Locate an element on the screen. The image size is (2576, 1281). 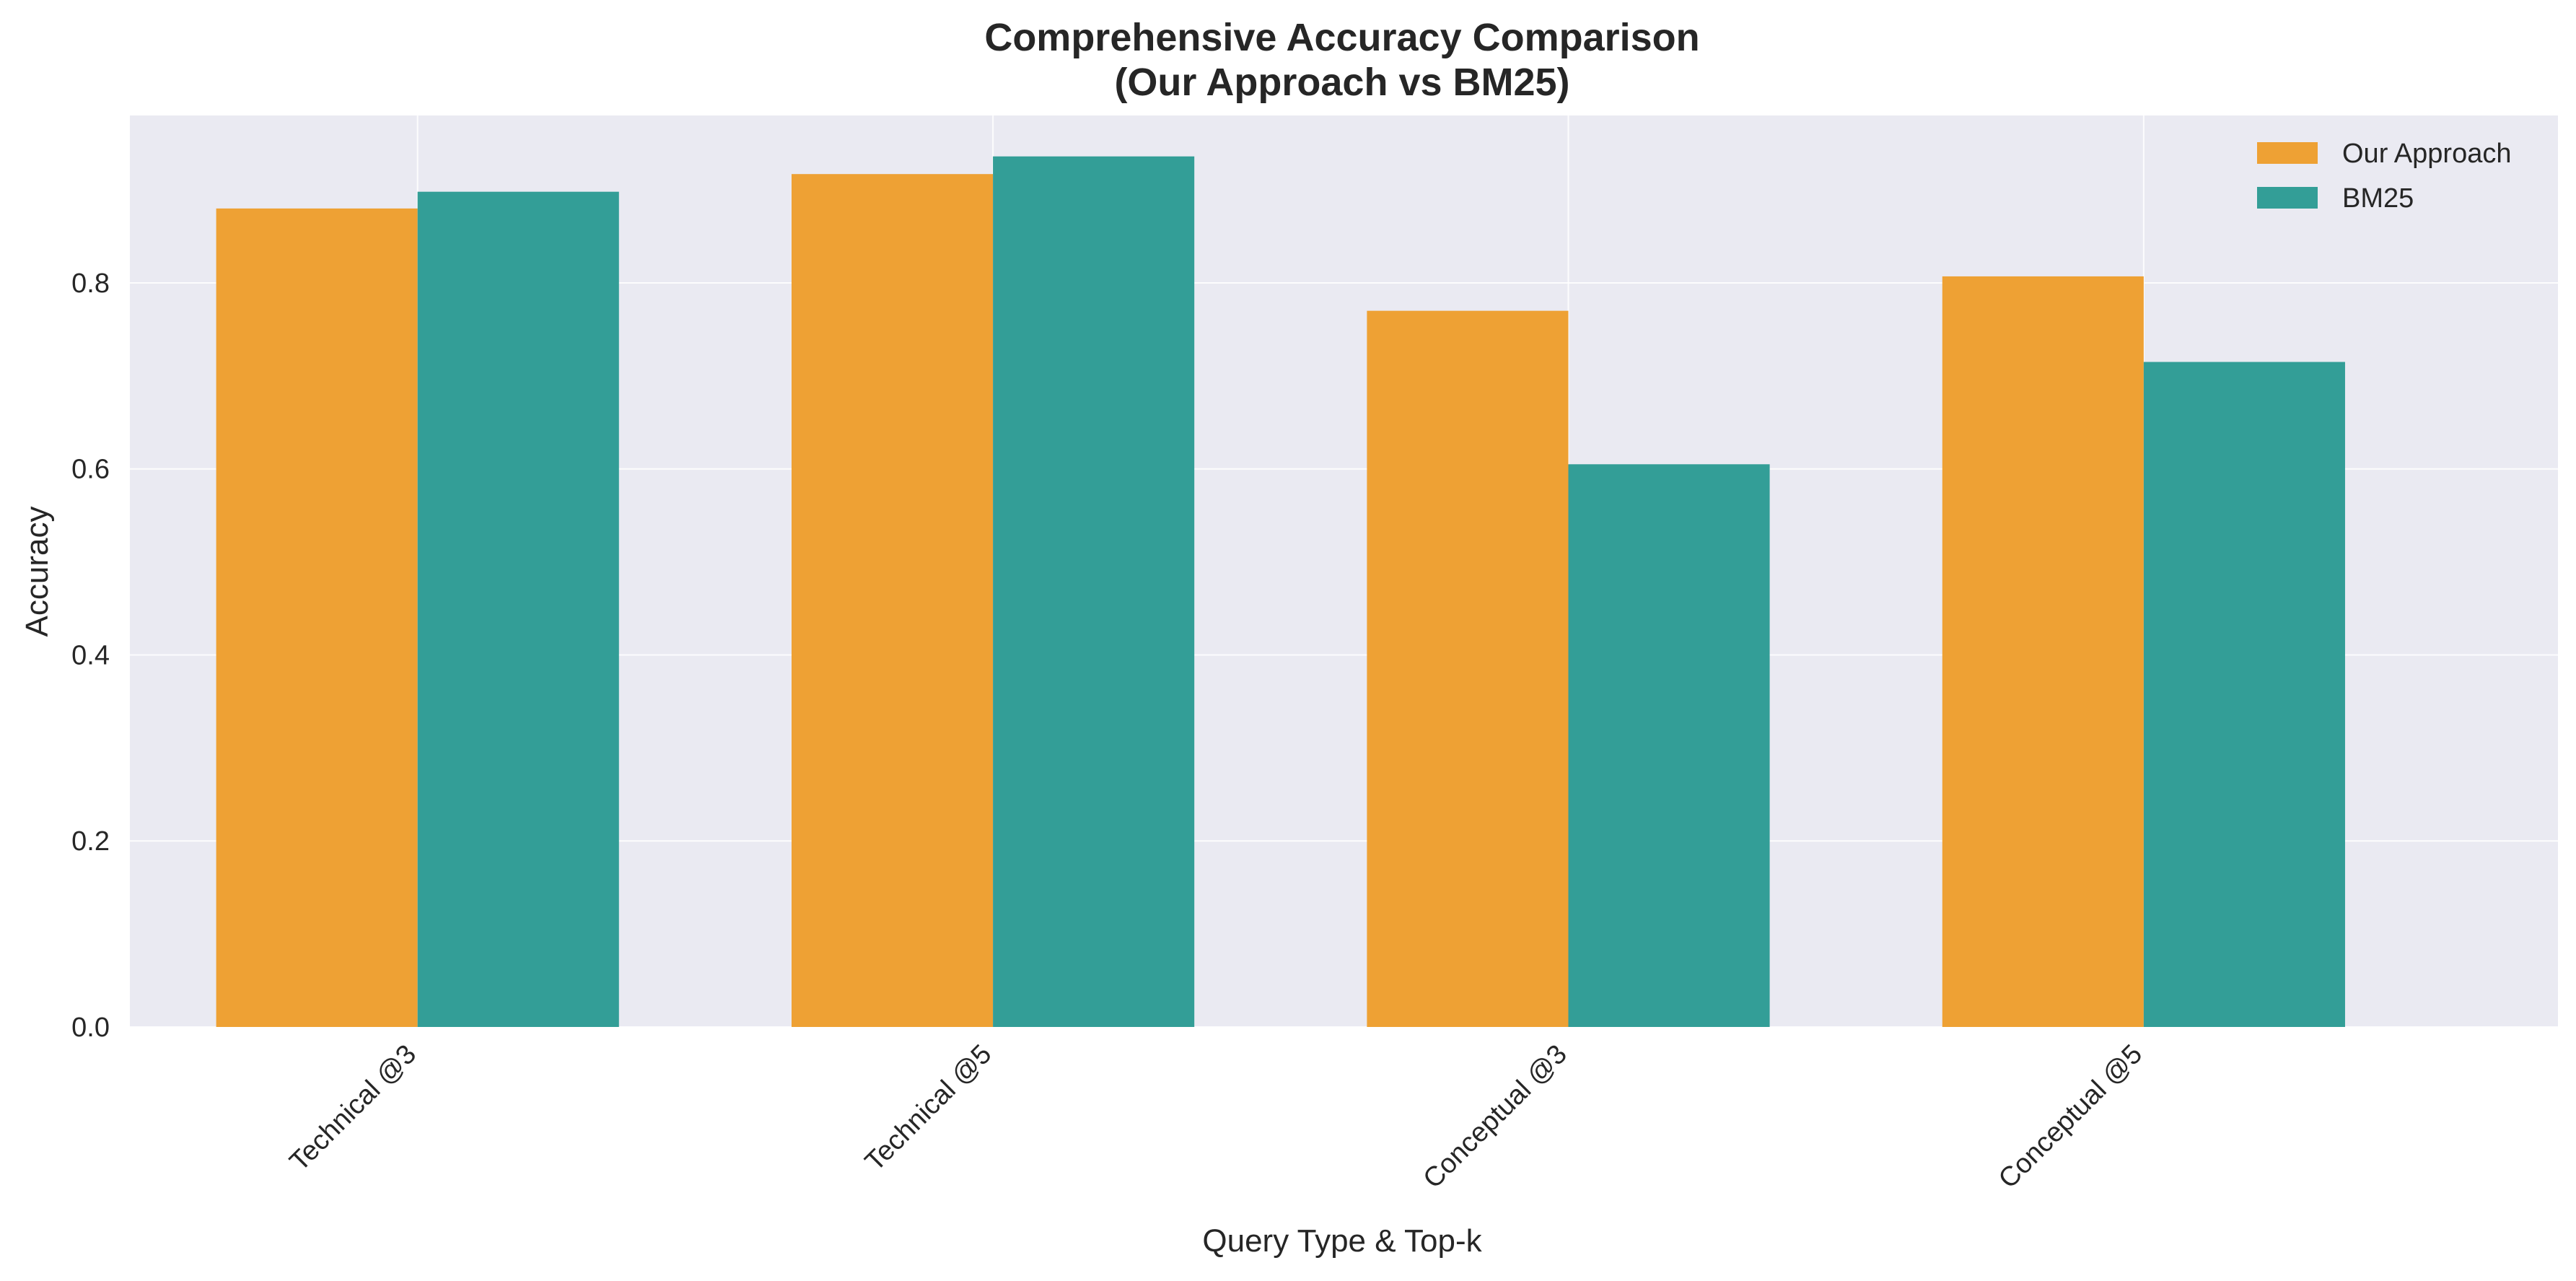
y-axis-label: Accuracy is located at coordinates (37, 572).